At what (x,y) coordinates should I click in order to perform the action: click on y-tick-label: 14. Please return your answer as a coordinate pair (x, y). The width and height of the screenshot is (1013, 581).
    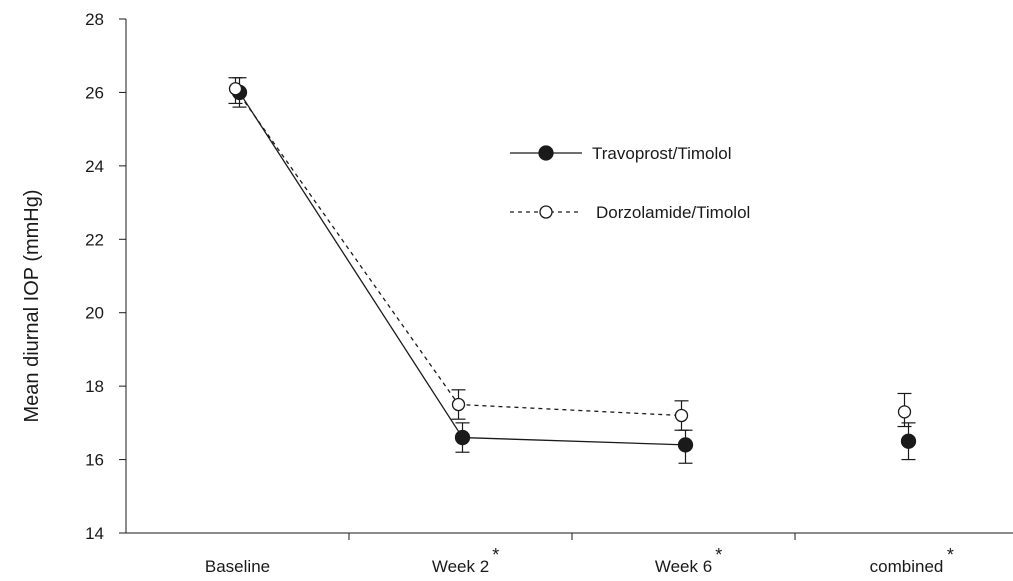
    Looking at the image, I should click on (94, 533).